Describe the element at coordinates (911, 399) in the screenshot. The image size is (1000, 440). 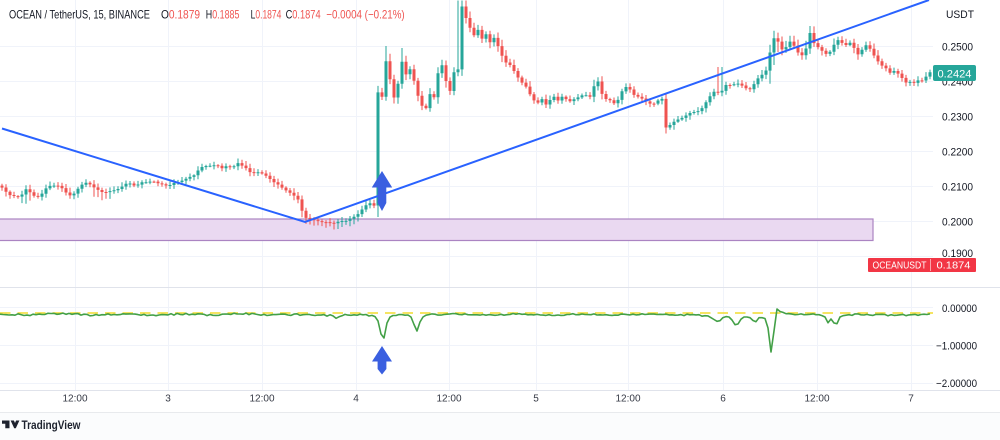
I see `svg-text: 7` at that location.